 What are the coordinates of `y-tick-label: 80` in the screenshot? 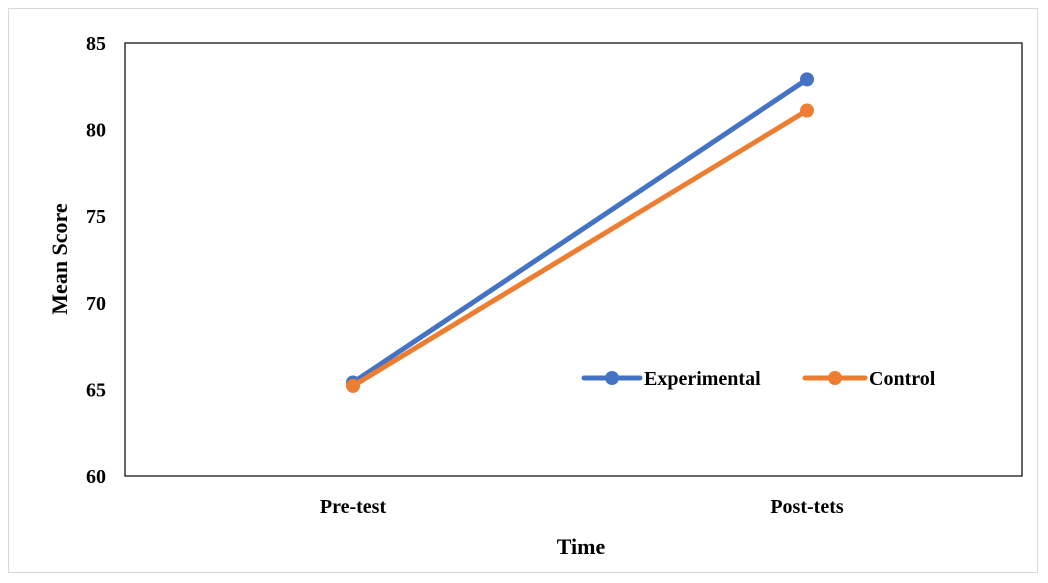 It's located at (96, 131).